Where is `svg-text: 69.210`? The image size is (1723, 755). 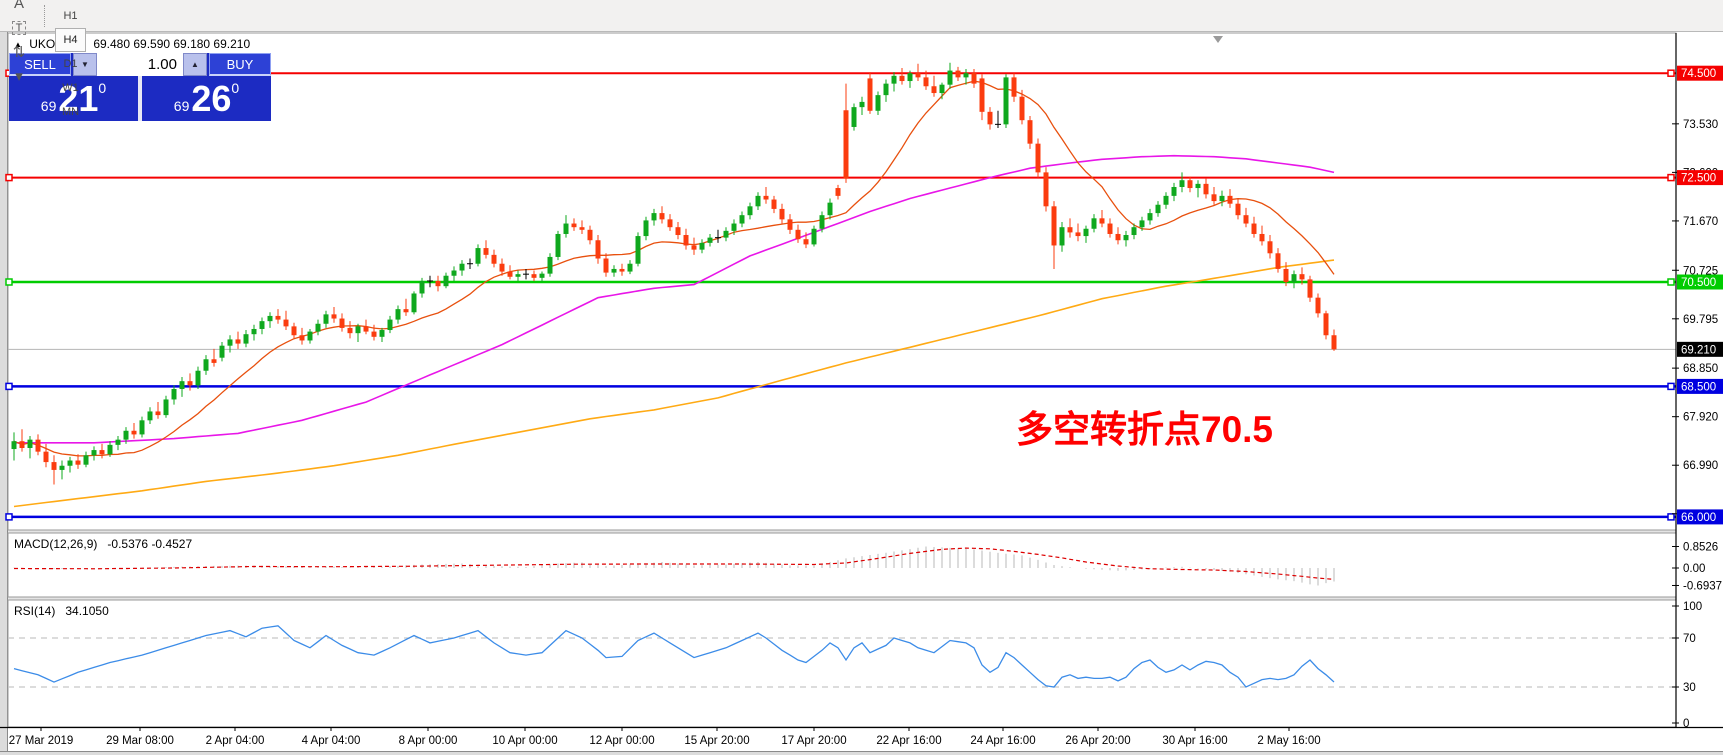
svg-text: 69.210 is located at coordinates (1698, 350).